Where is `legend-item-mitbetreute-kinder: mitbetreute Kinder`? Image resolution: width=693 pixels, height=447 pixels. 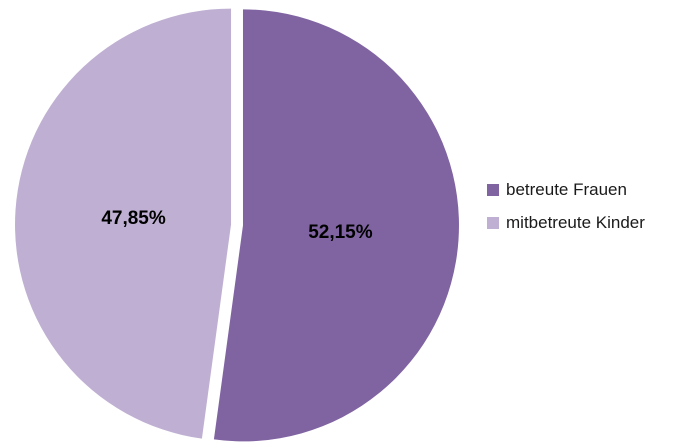 legend-item-mitbetreute-kinder: mitbetreute Kinder is located at coordinates (566, 223).